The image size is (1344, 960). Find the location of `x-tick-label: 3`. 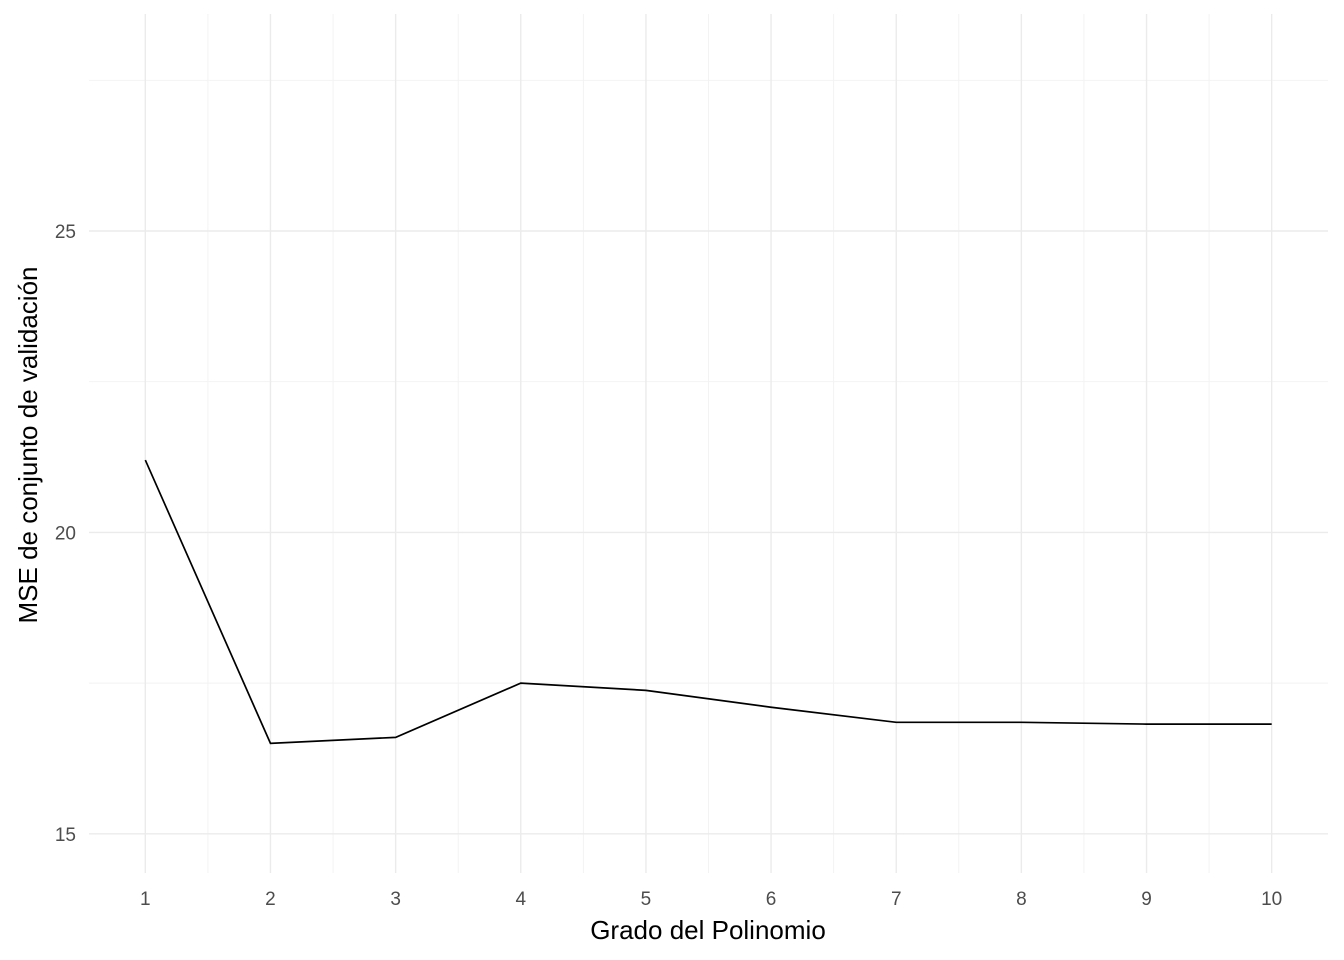

x-tick-label: 3 is located at coordinates (395, 899).